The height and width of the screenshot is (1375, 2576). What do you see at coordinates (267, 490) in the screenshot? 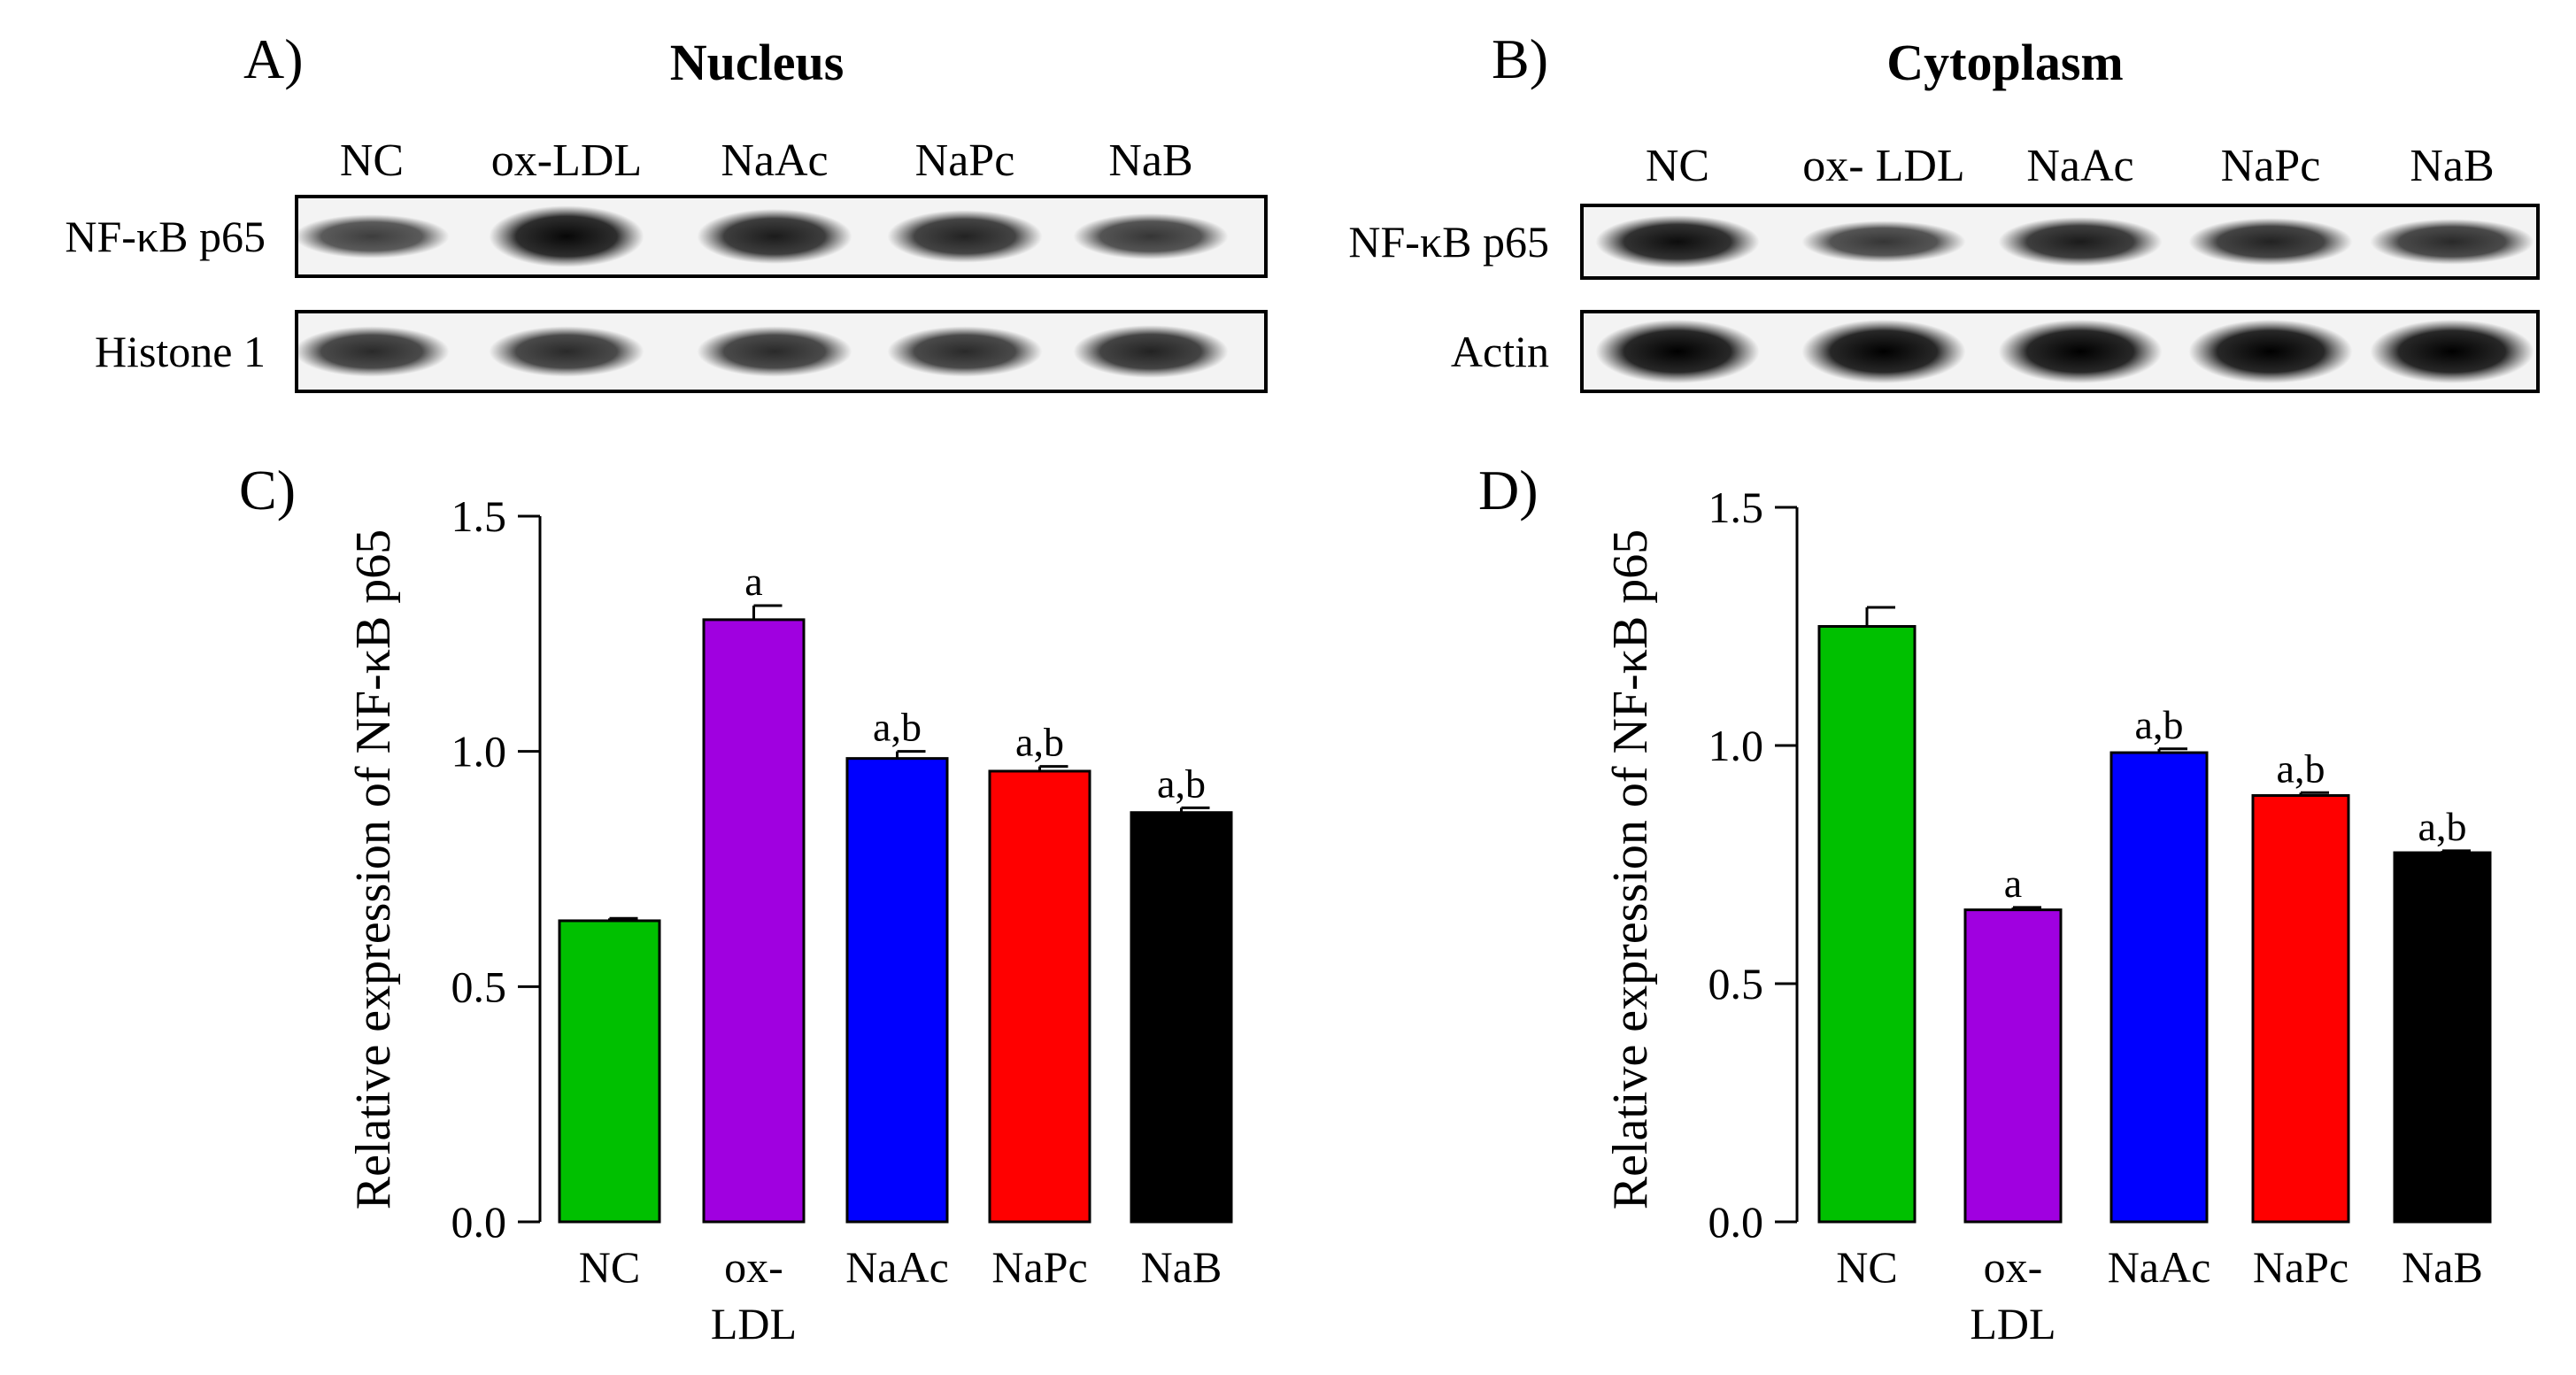
I see `chart-panel-letter: C)` at bounding box center [267, 490].